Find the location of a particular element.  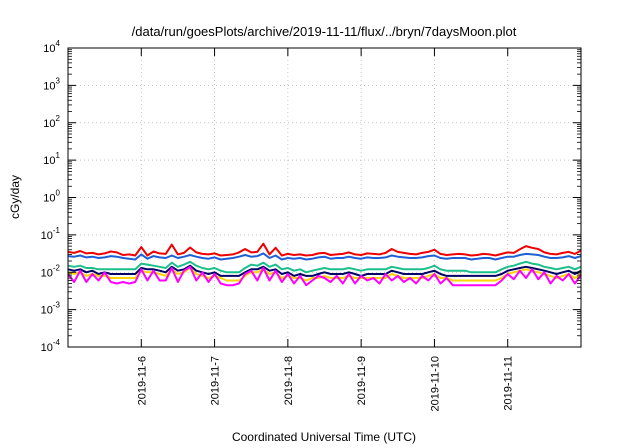

x-tick-label: 2019-11-11 is located at coordinates (509, 383).